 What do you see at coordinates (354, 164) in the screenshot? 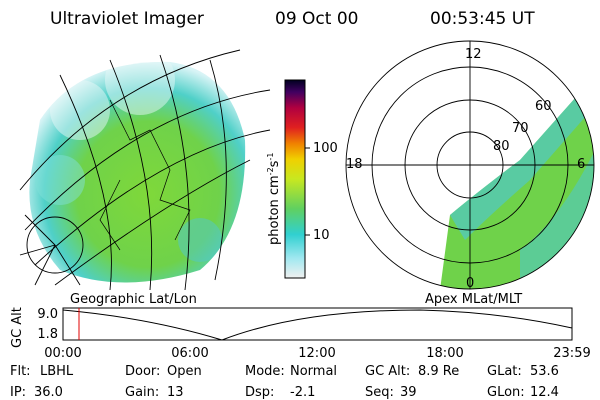
I see `mlt-label: 18` at bounding box center [354, 164].